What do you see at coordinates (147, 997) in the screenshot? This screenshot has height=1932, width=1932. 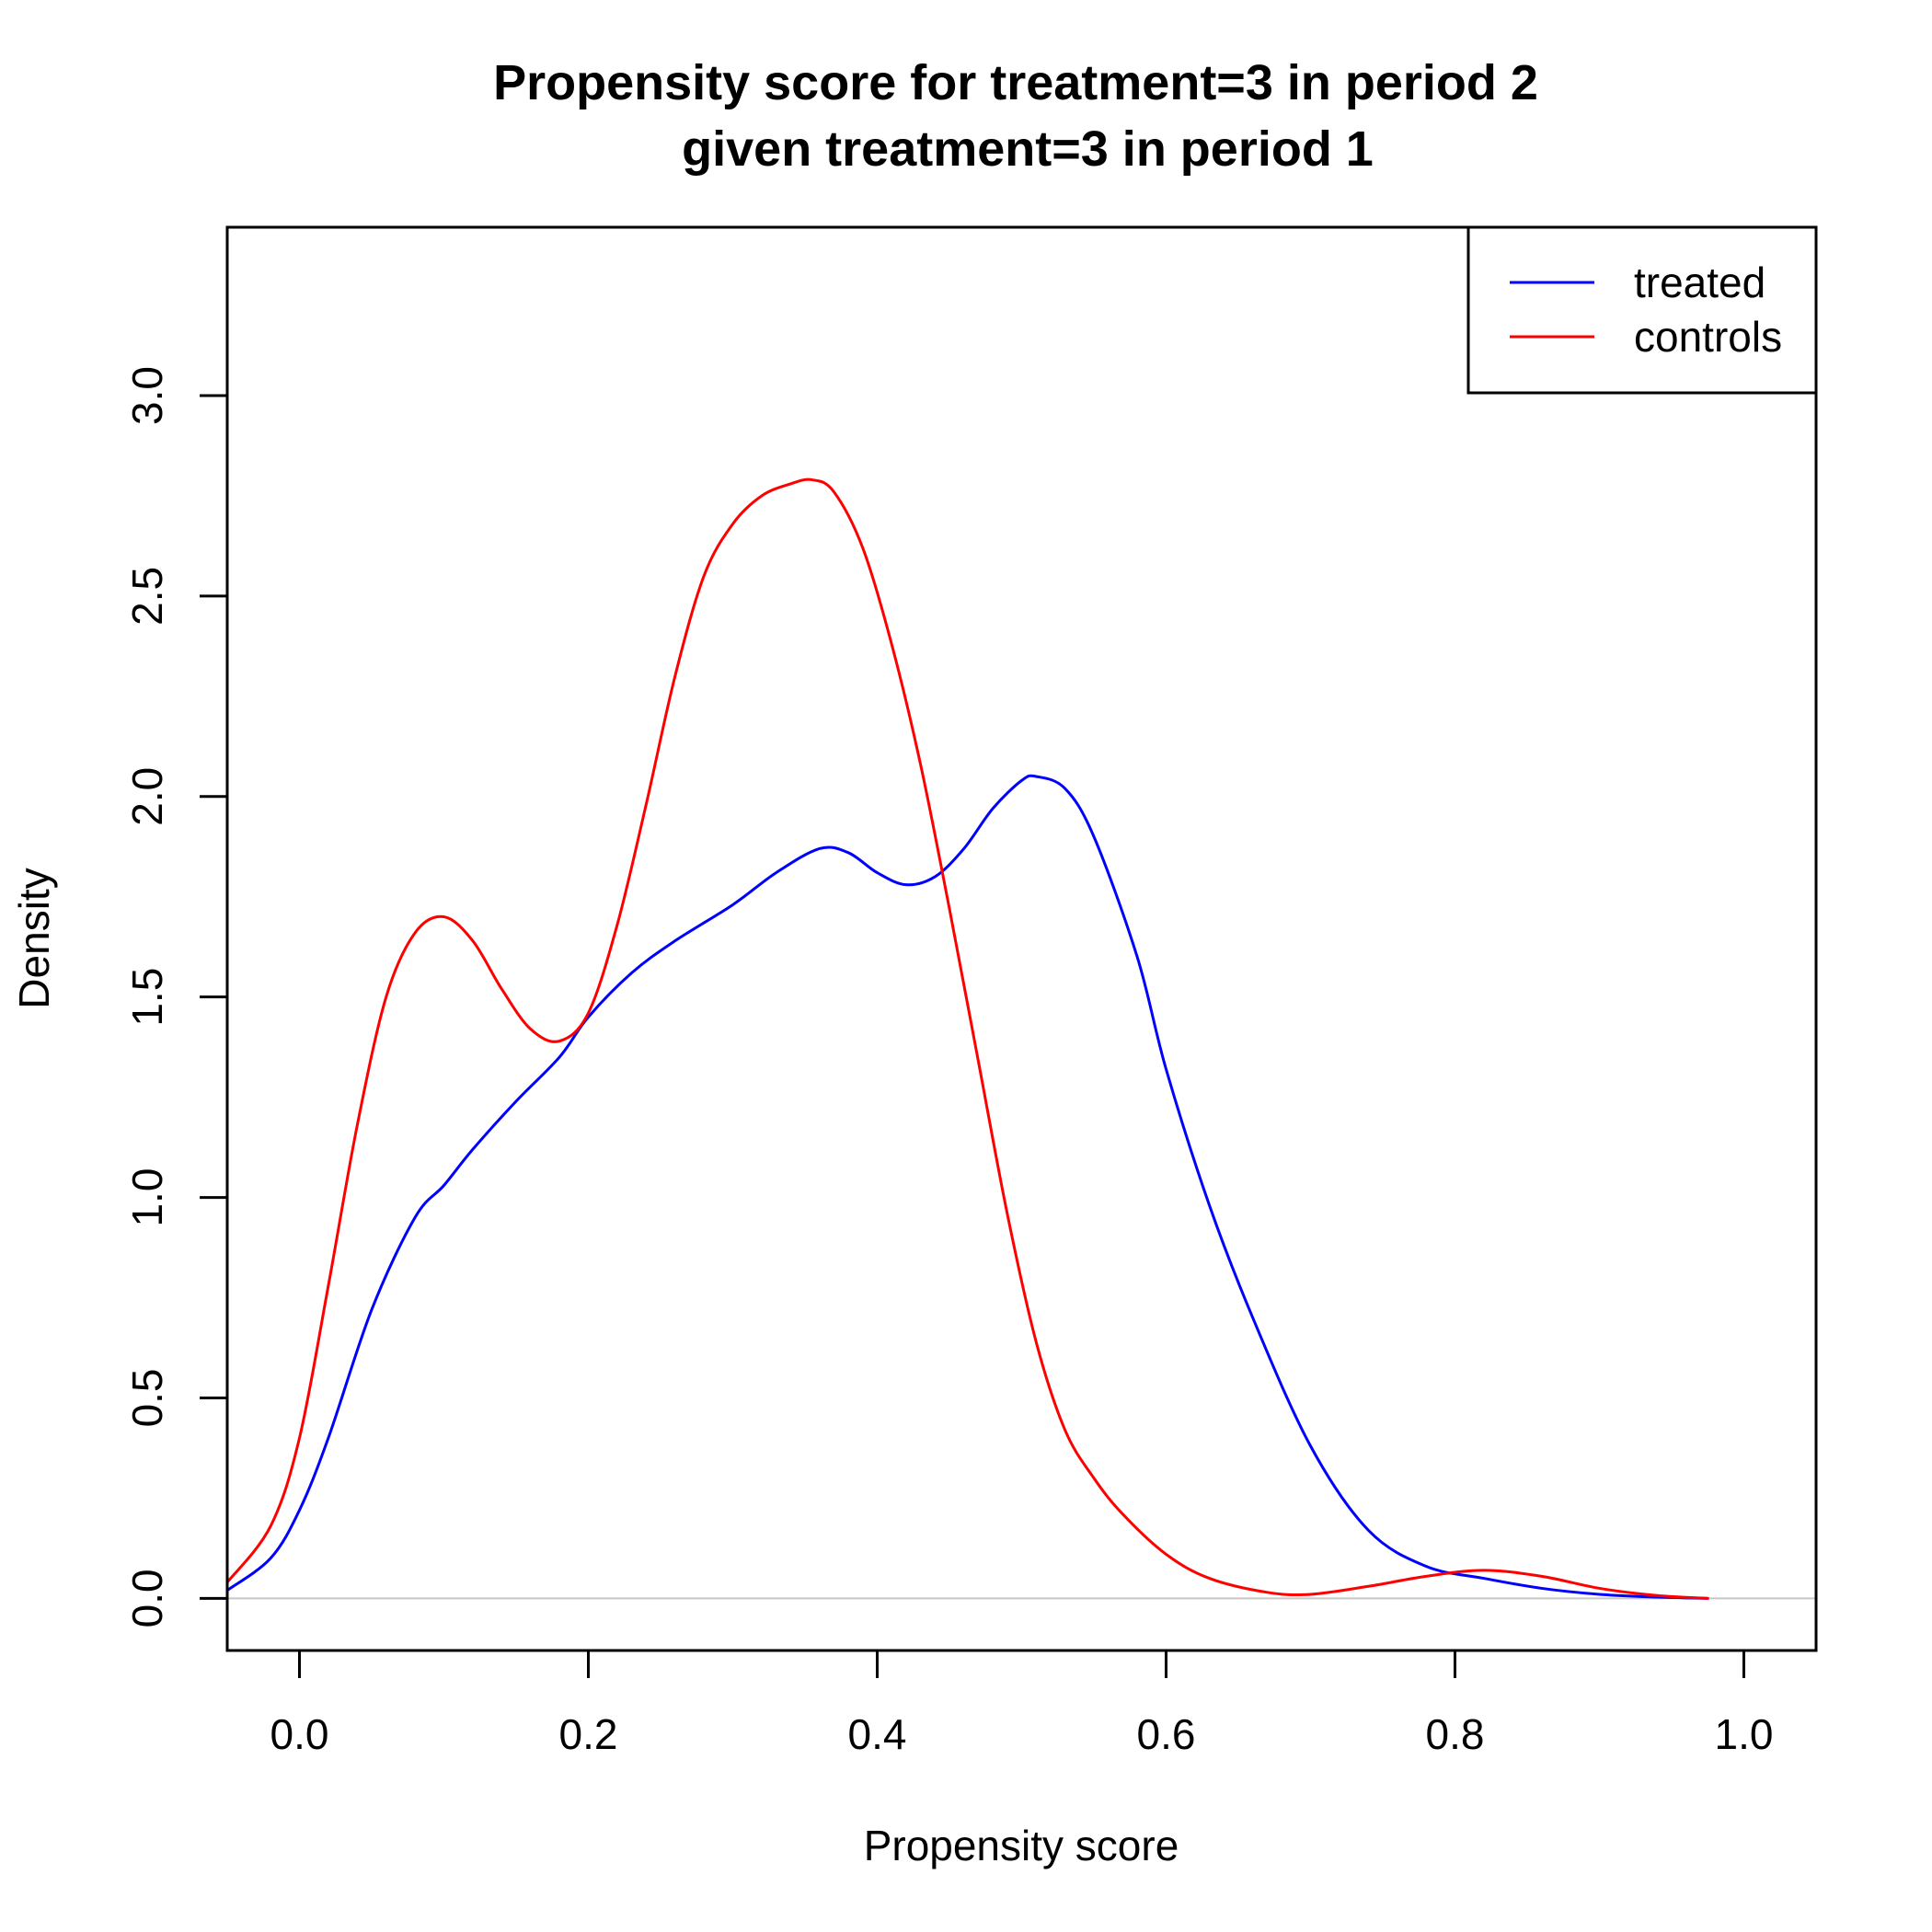 I see `y-tick-label: 1.5` at bounding box center [147, 997].